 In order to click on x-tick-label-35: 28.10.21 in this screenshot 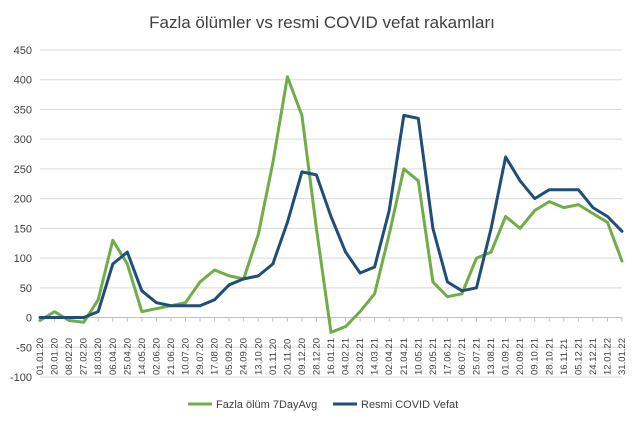, I will do `click(549, 356)`.